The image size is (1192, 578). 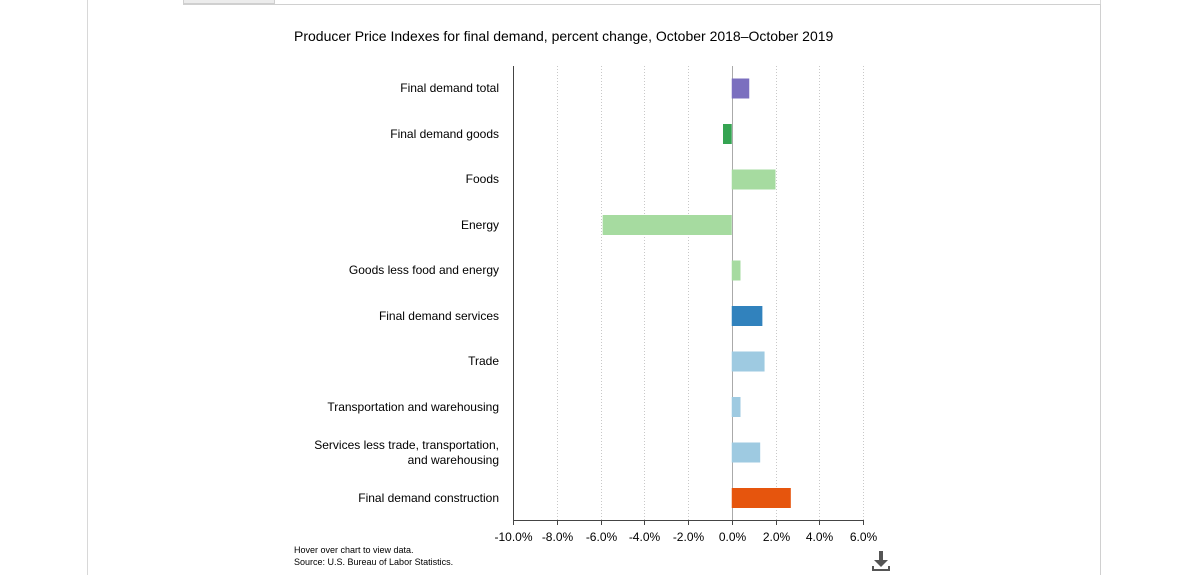 I want to click on category-label-1-line-0: Final demand goods, so click(x=444, y=133).